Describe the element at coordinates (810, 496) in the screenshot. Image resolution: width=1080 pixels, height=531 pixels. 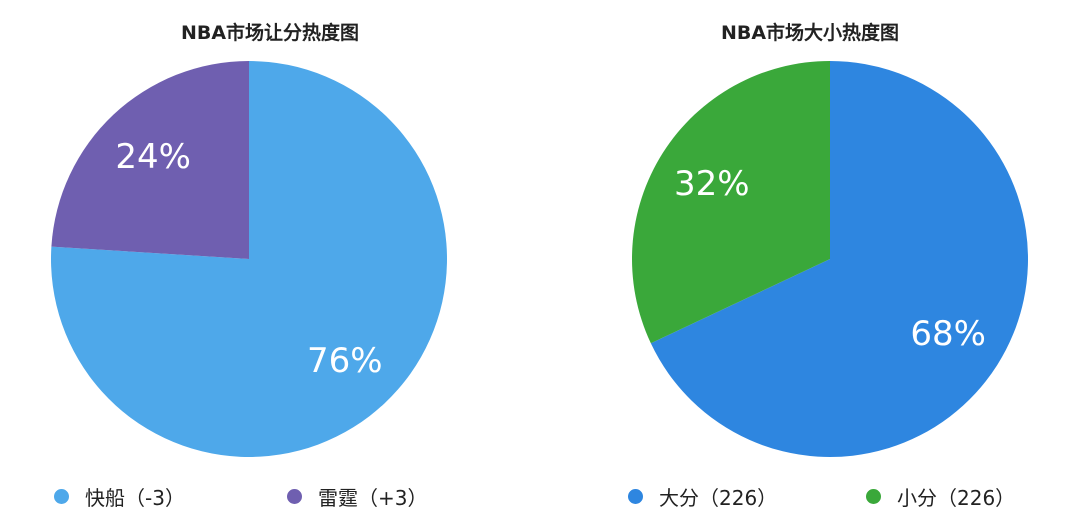
I see `legend: 大分（226） 小分（226）` at that location.